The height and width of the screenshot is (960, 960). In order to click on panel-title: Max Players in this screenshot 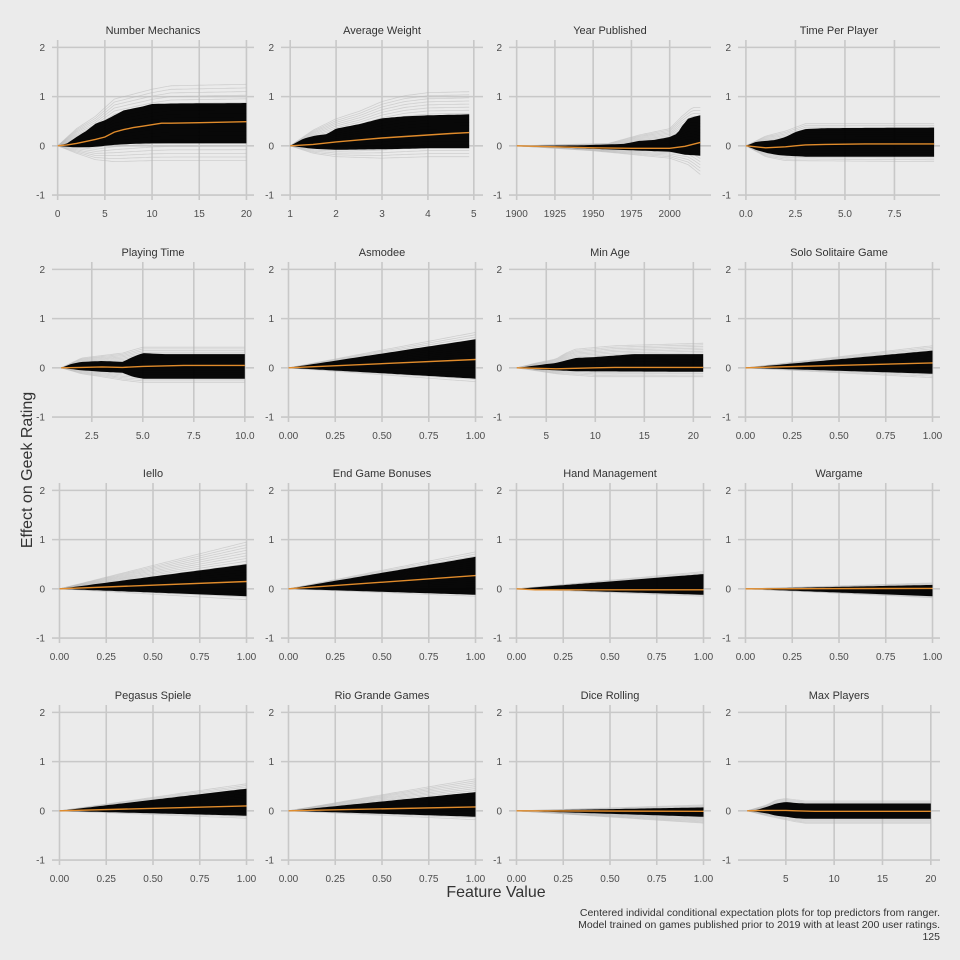, I will do `click(839, 696)`.